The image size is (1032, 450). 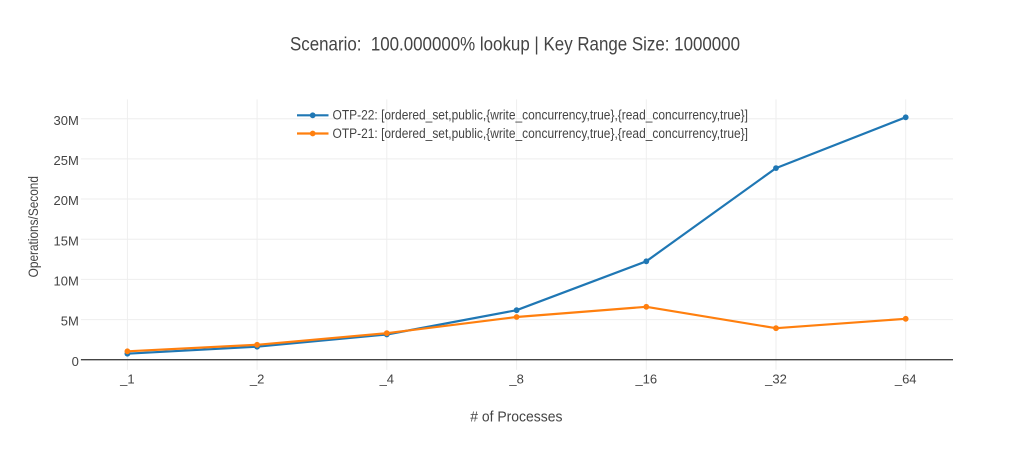 What do you see at coordinates (515, 378) in the screenshot?
I see `svg-text: _8` at bounding box center [515, 378].